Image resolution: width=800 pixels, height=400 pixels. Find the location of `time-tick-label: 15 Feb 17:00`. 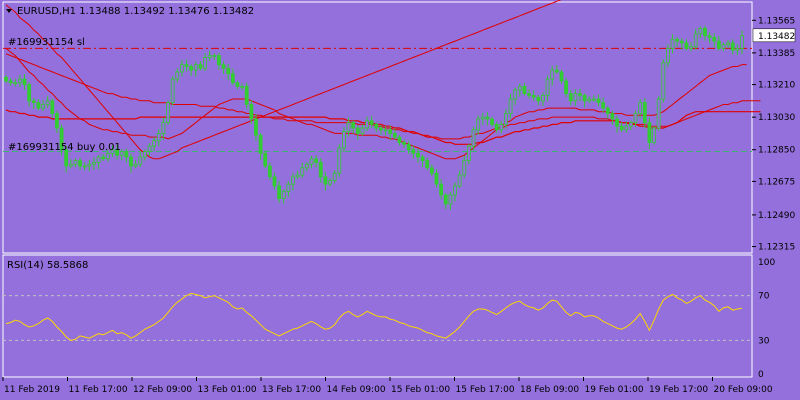

time-tick-label: 15 Feb 17:00 is located at coordinates (485, 390).